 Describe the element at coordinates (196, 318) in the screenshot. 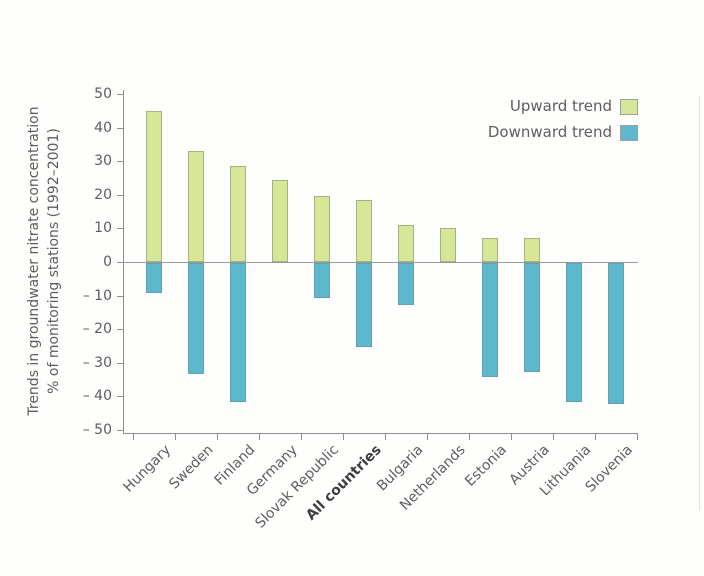

I see `bar-downward-sweden` at that location.